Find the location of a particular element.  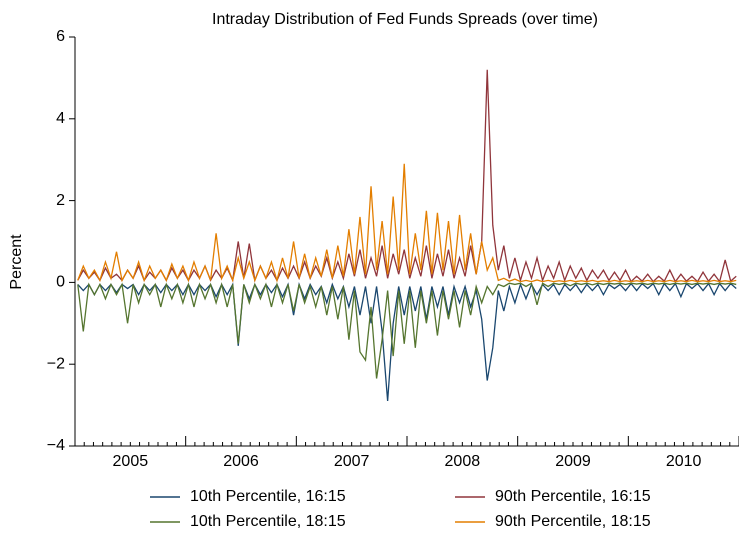

y-tick-label: 2 is located at coordinates (60, 200).